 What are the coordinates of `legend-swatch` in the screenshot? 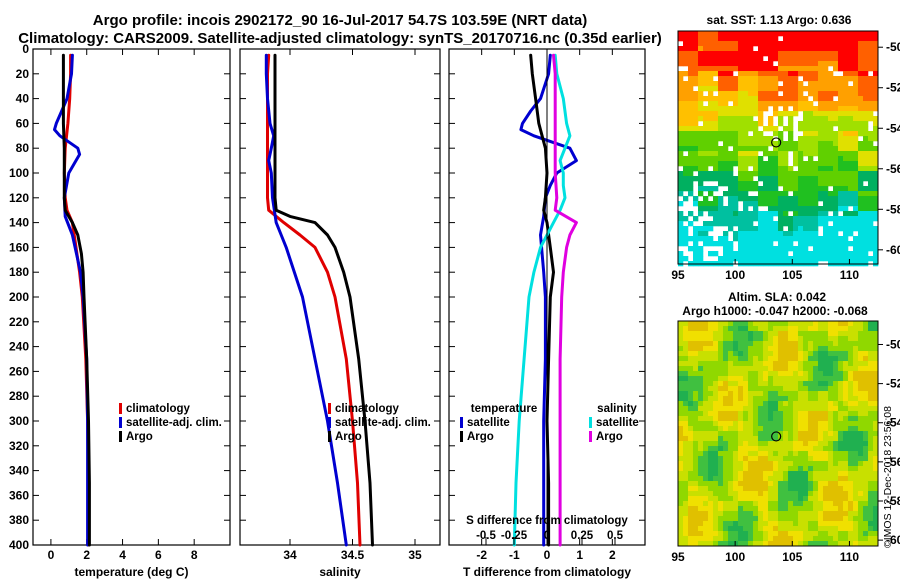 It's located at (461, 422).